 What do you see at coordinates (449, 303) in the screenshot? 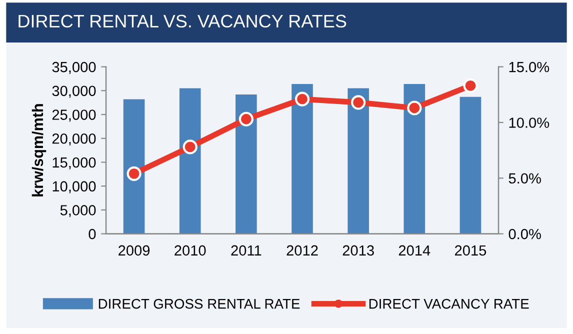
I see `legend-label: DIRECT VACANCY RATE` at bounding box center [449, 303].